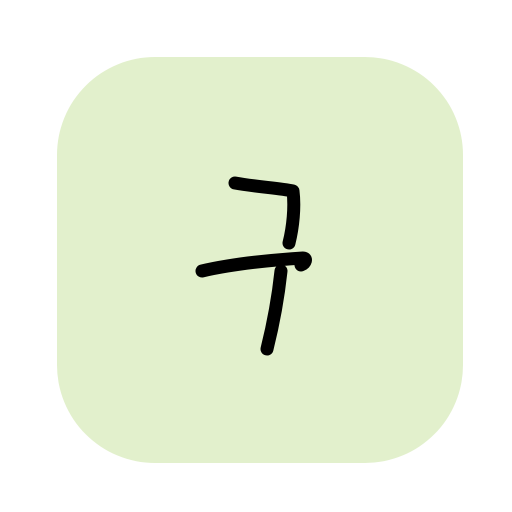 The height and width of the screenshot is (512, 512). I want to click on glyph-top-stroke, so click(264, 213).